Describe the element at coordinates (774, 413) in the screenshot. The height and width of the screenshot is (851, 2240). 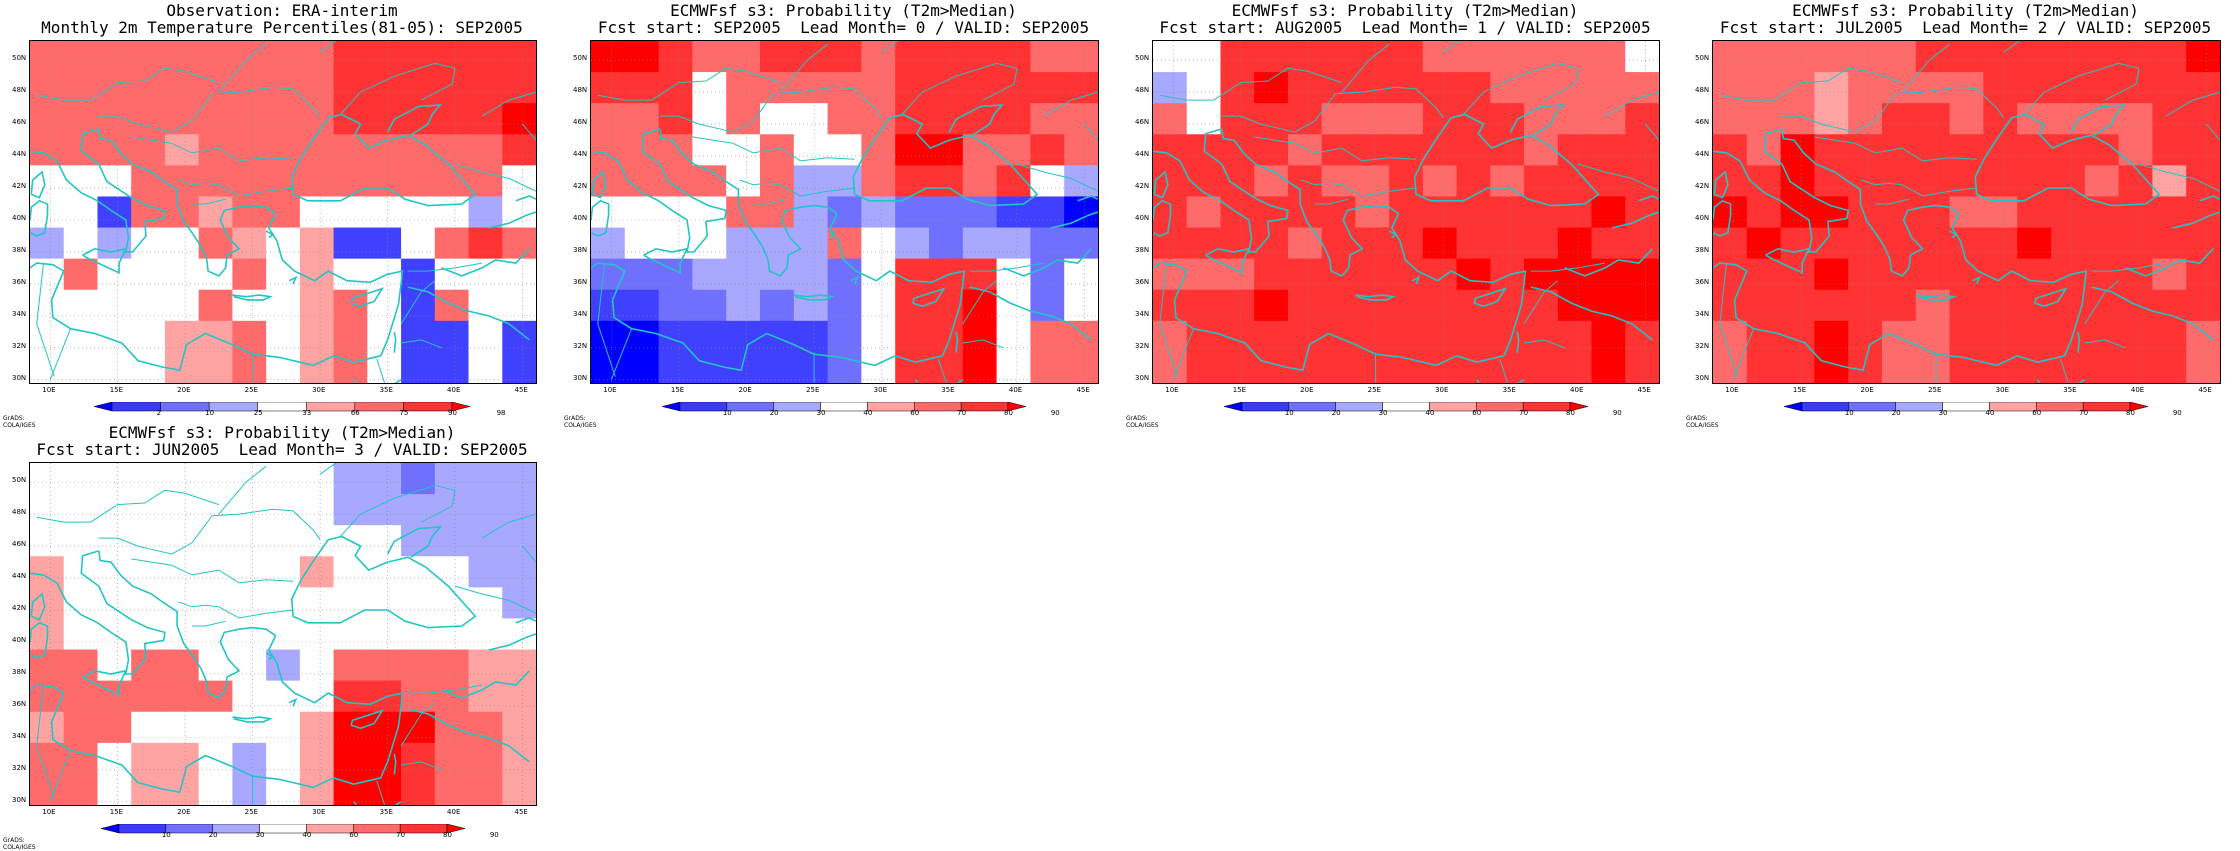
I see `legend-tick-label: 20` at that location.